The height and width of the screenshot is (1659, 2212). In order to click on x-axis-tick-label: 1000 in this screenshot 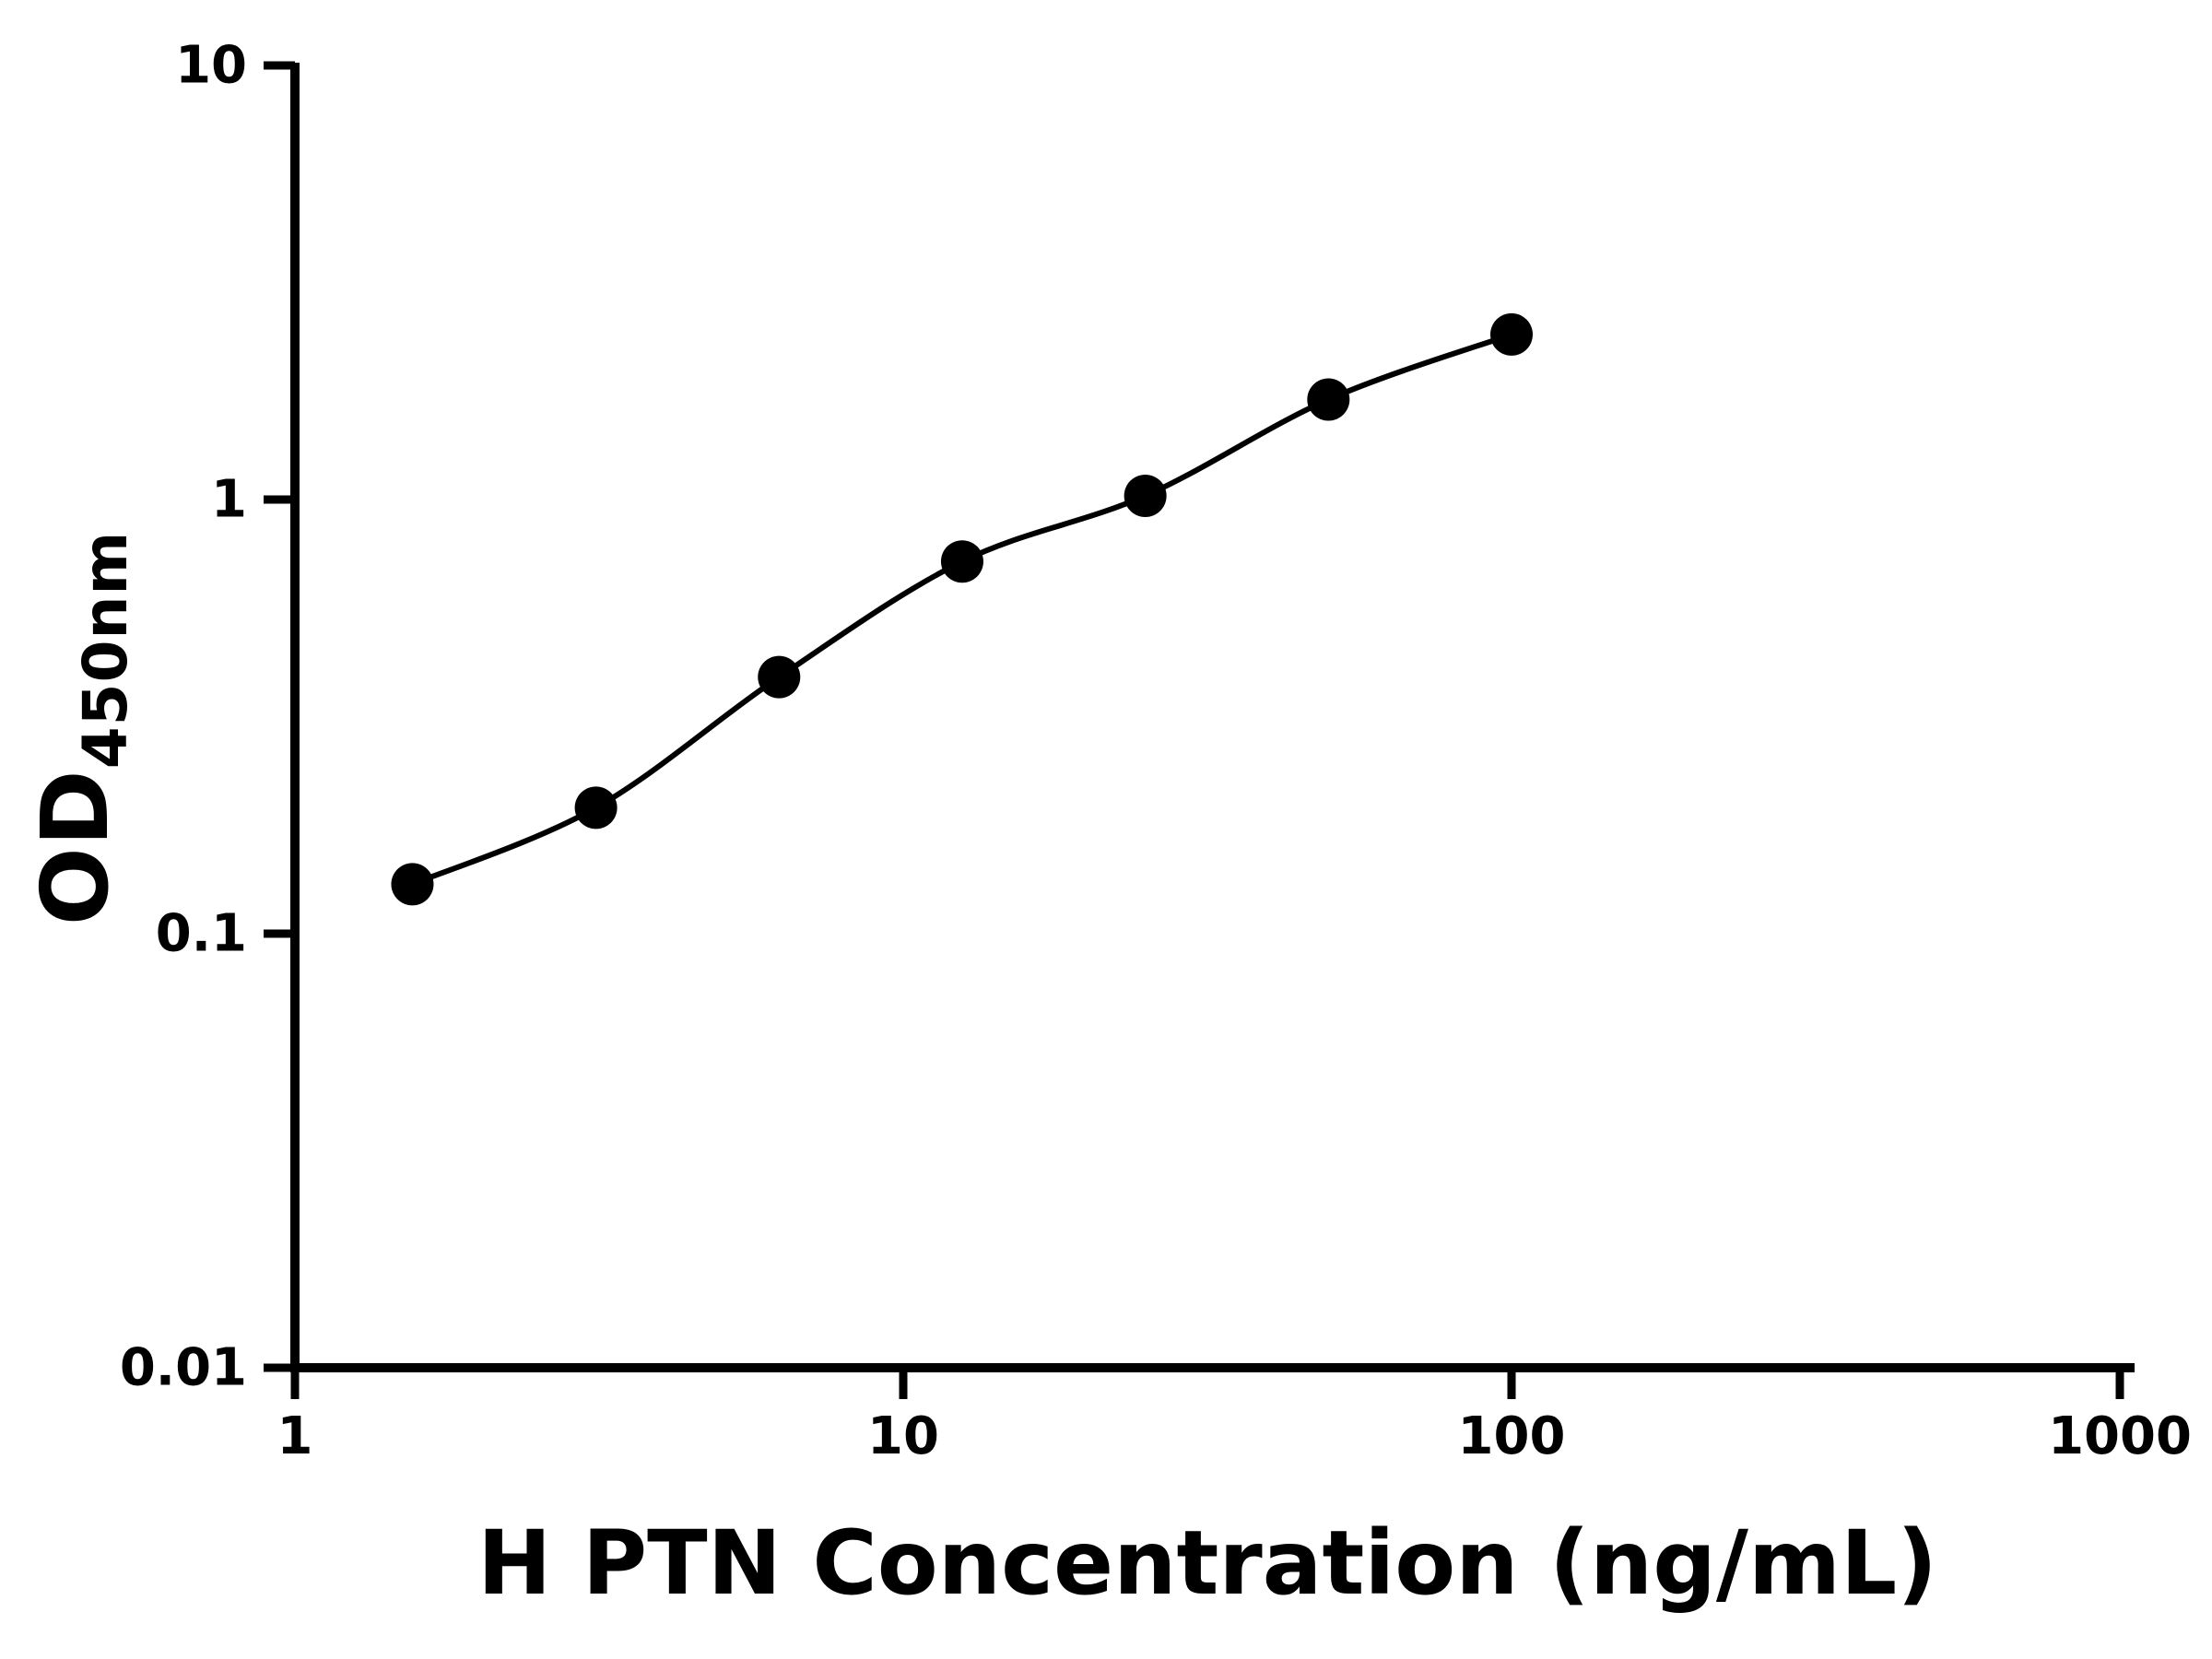, I will do `click(2120, 1436)`.